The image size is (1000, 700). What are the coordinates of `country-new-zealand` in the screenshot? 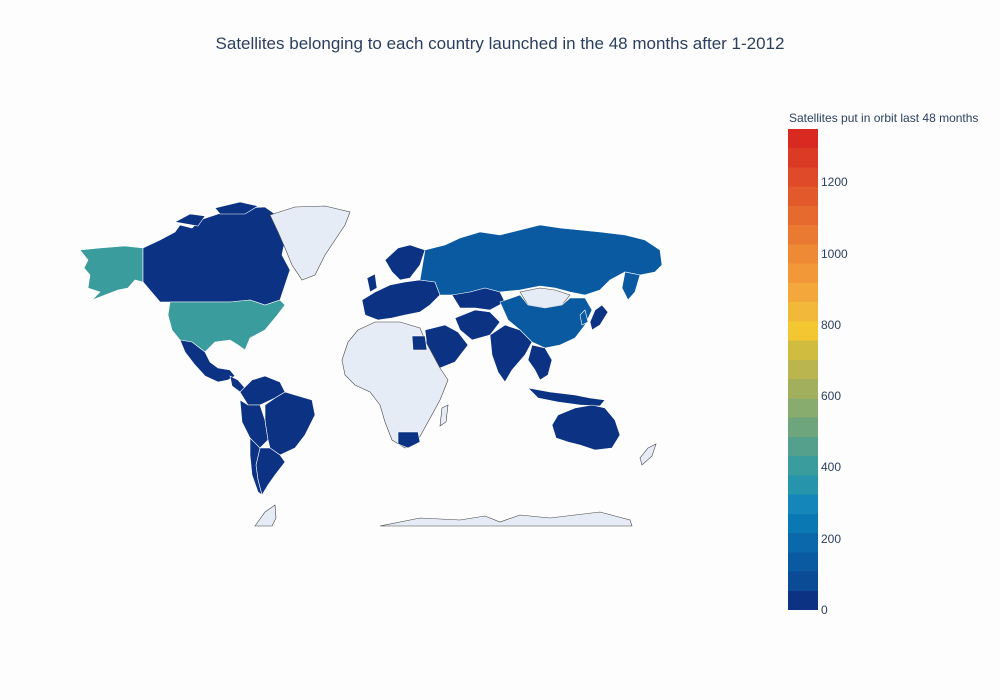 It's located at (648, 454).